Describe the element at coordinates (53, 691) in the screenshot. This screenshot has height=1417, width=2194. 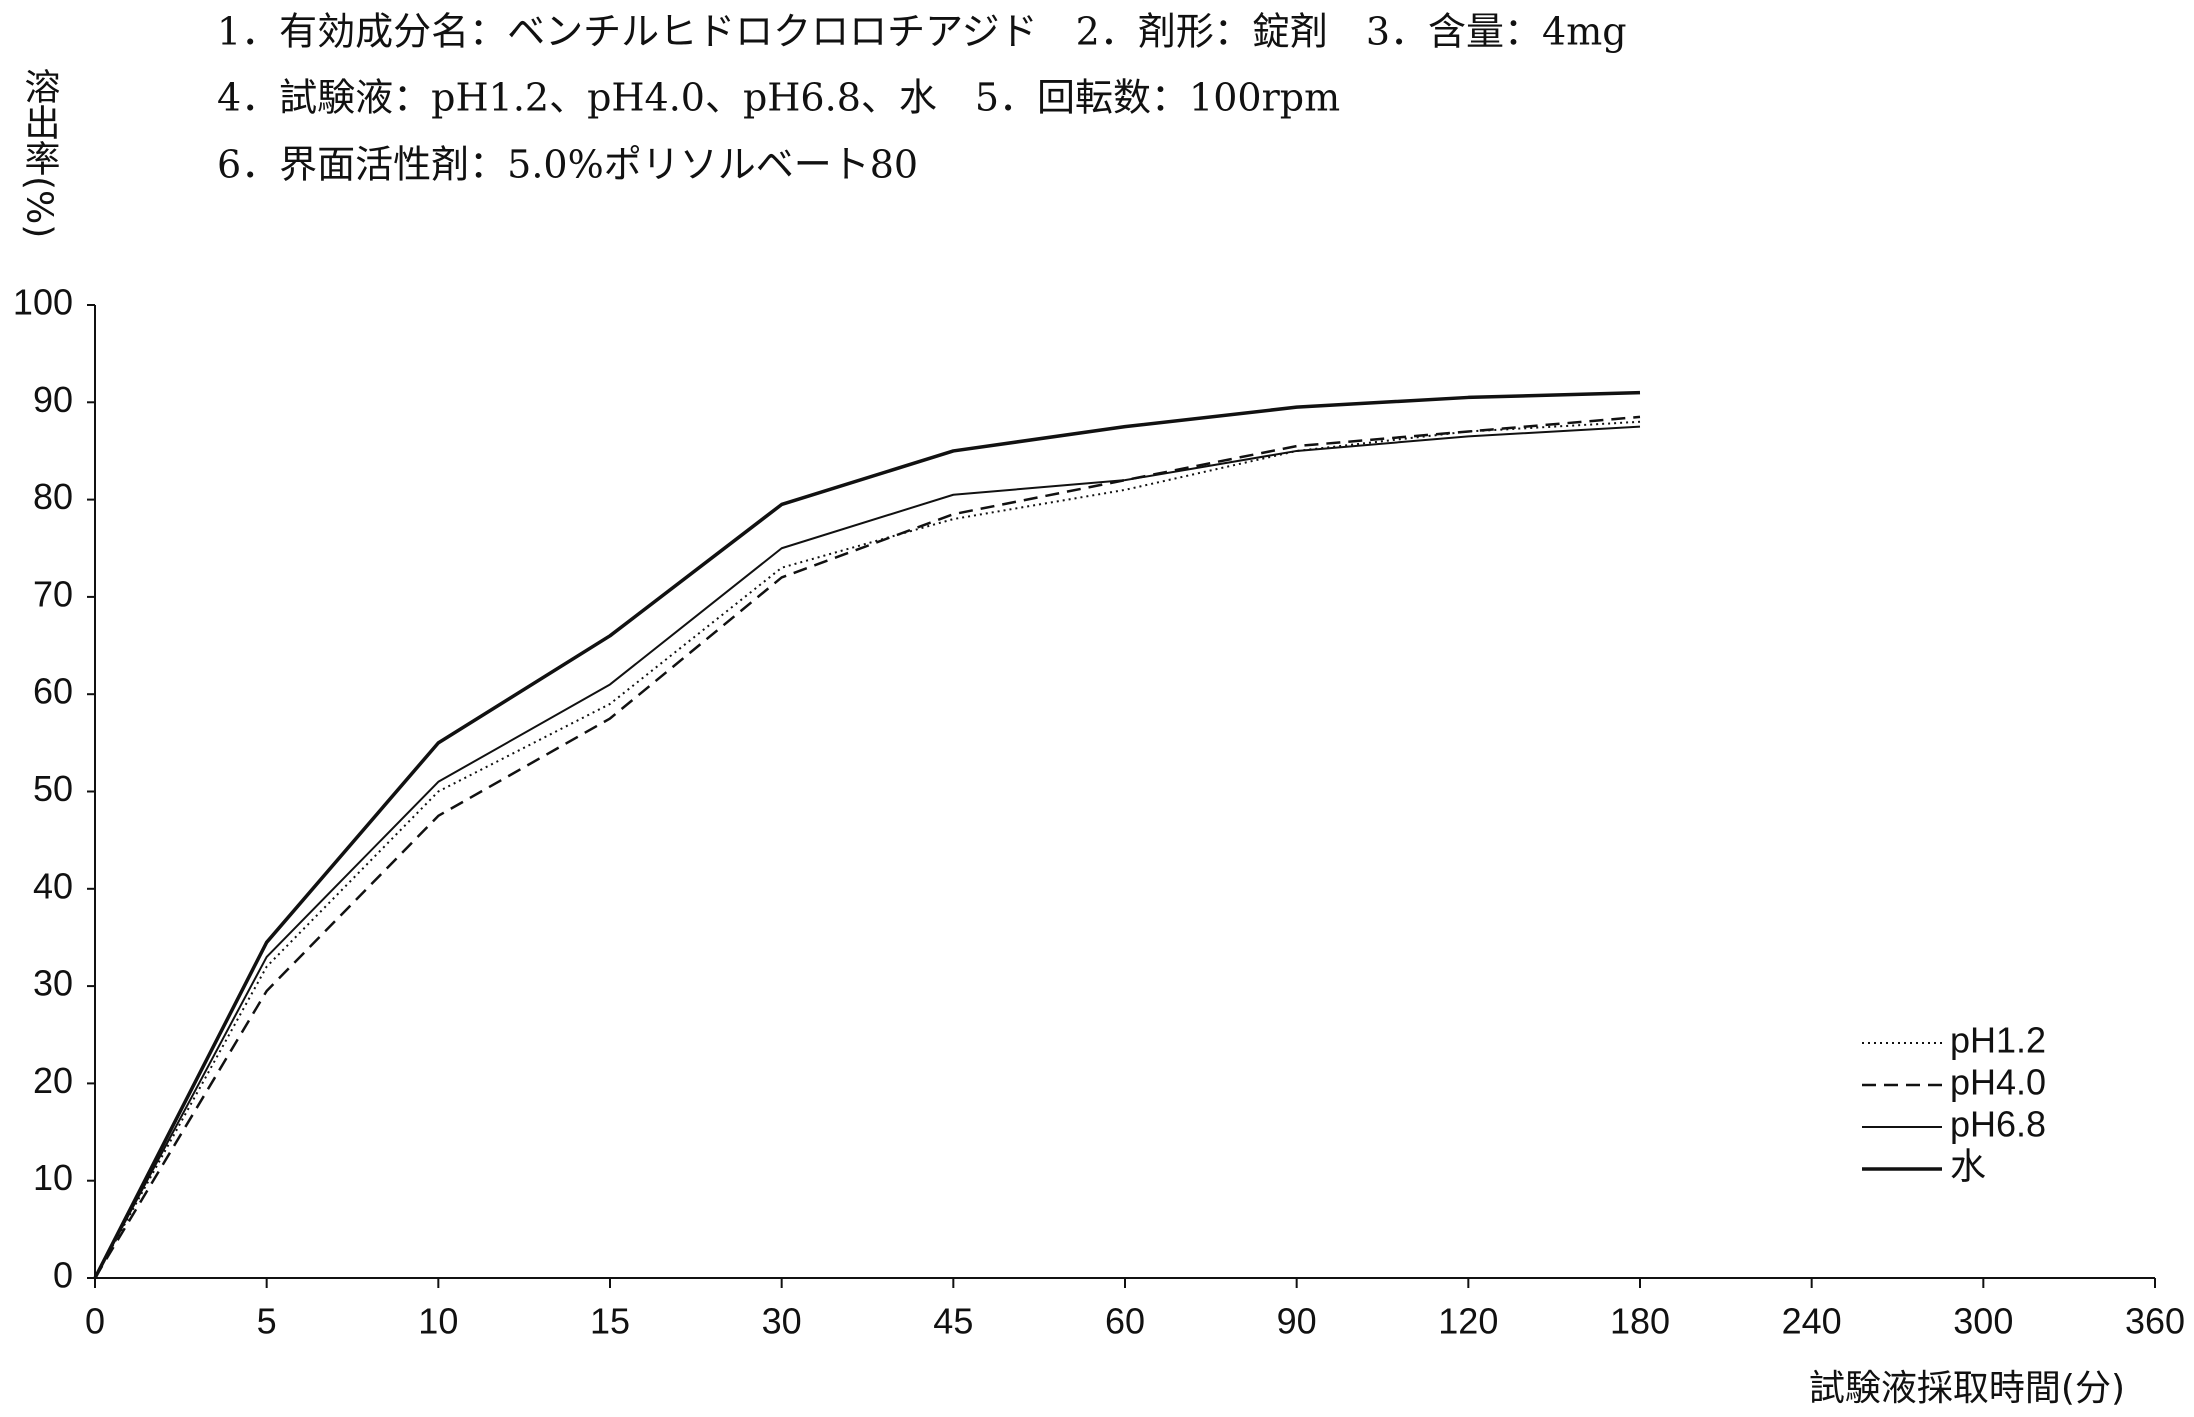
I see `y-tick-label: 60` at that location.